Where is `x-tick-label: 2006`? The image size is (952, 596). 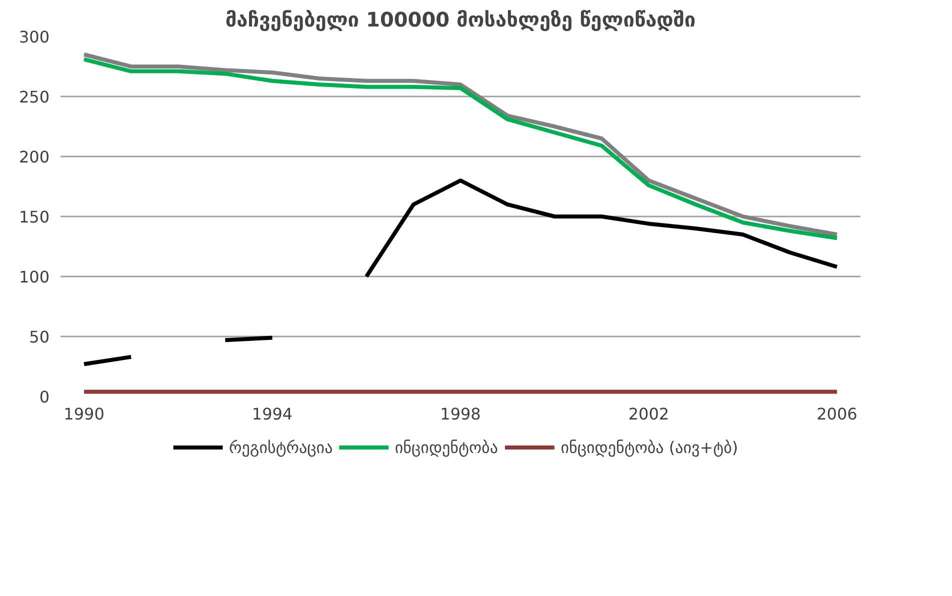
x-tick-label: 2006 is located at coordinates (837, 414).